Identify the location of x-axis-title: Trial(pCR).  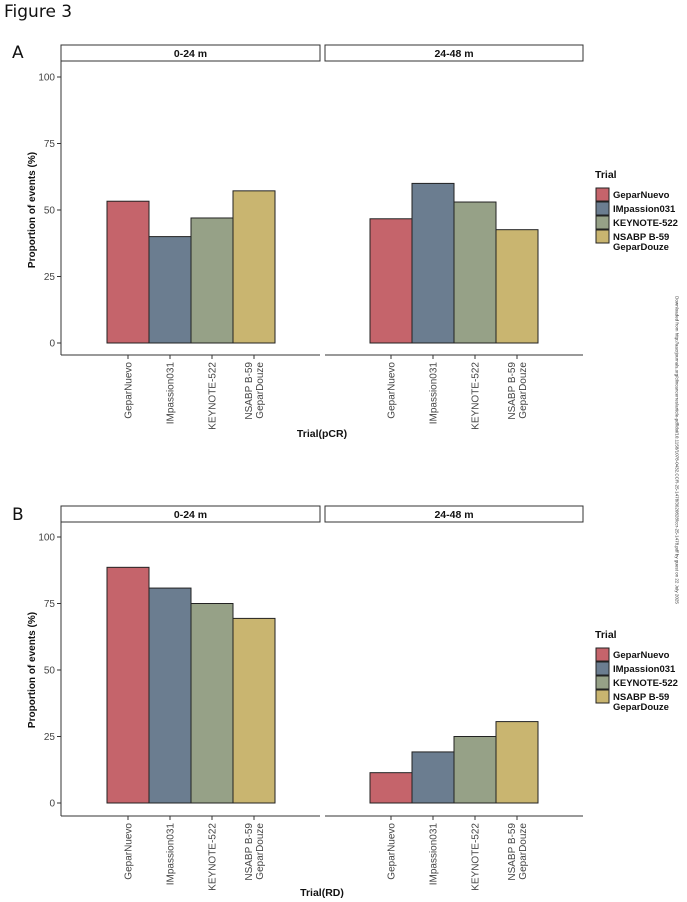
(322, 434).